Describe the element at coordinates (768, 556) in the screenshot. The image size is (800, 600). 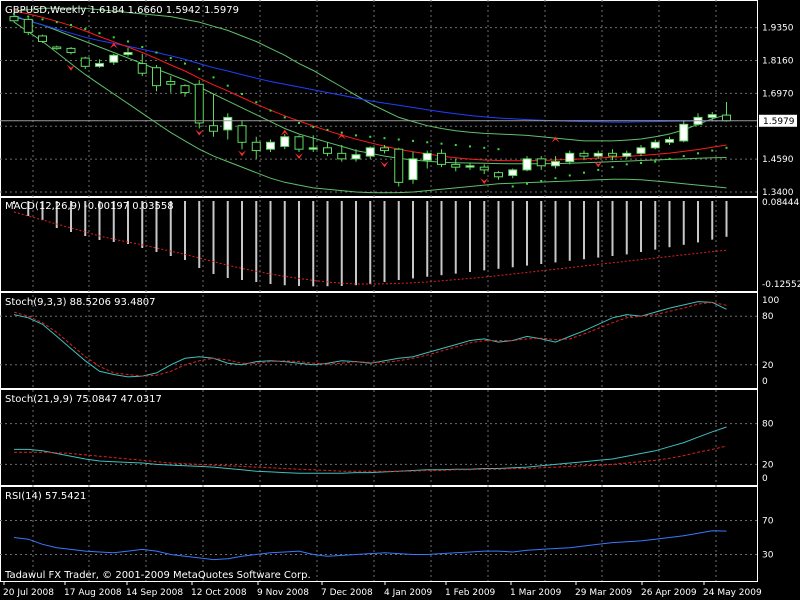
I see `rsi-tick-label: 30` at that location.